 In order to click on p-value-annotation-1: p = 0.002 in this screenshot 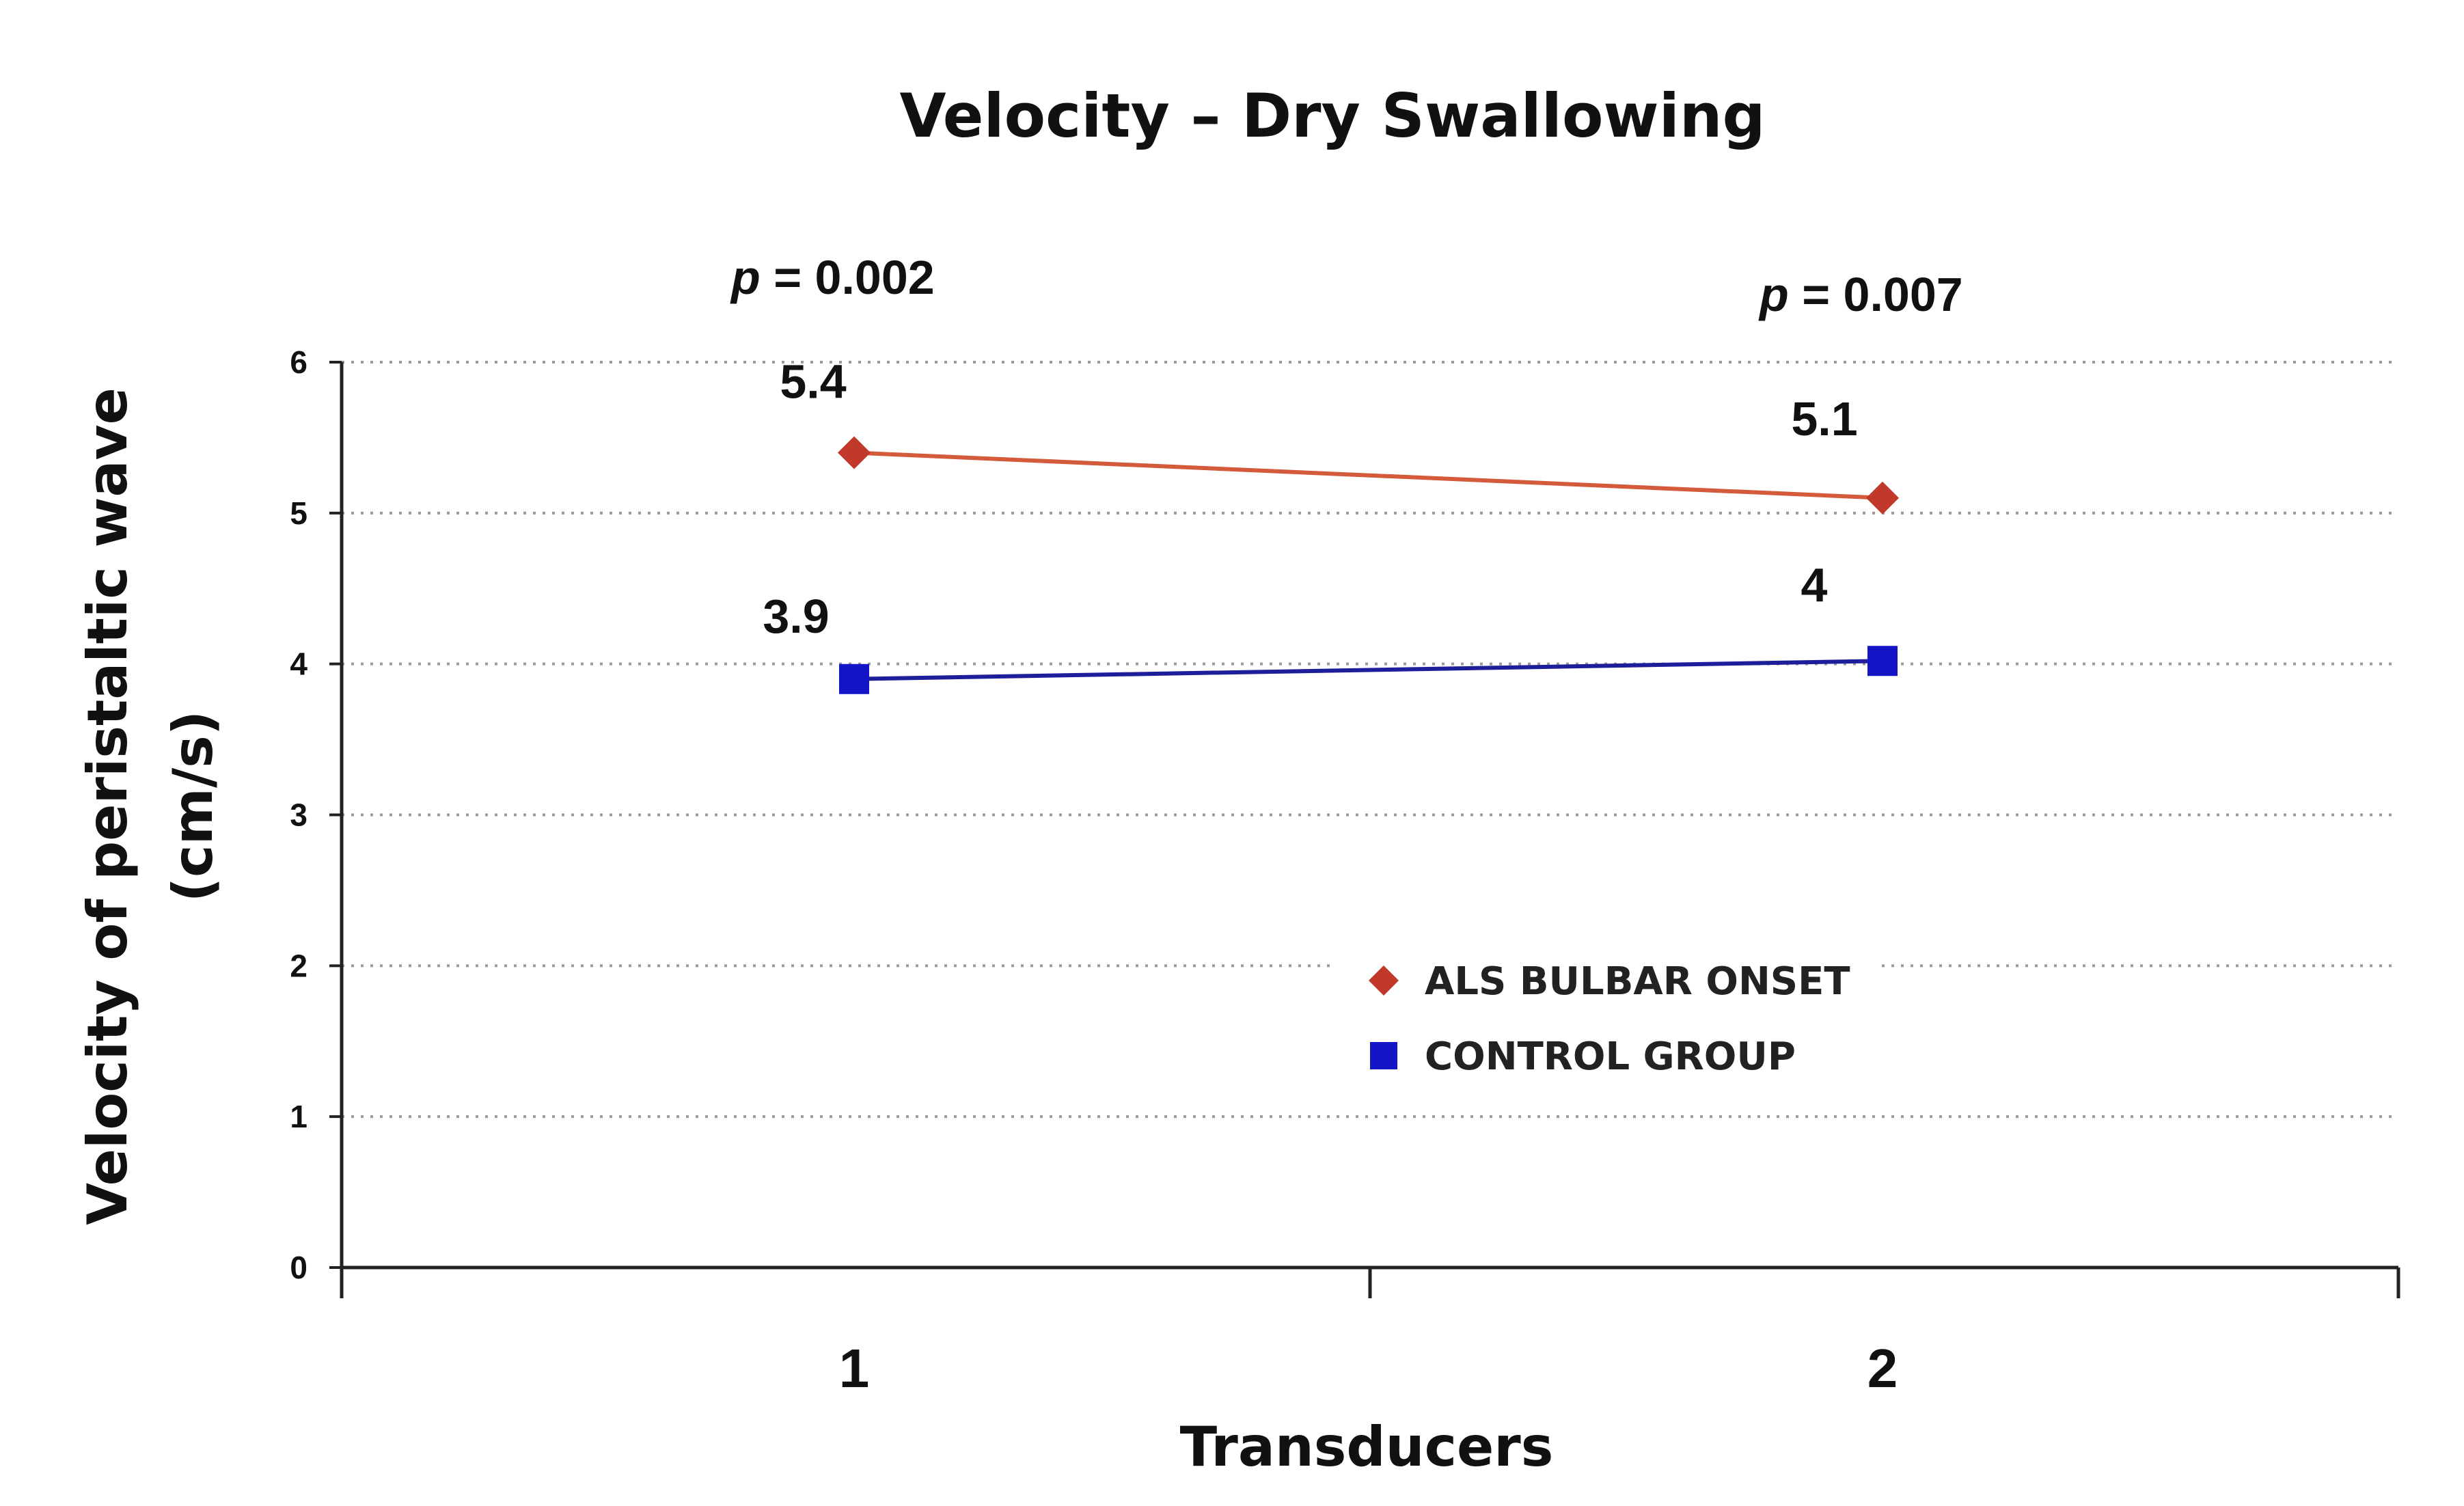, I will do `click(832, 277)`.